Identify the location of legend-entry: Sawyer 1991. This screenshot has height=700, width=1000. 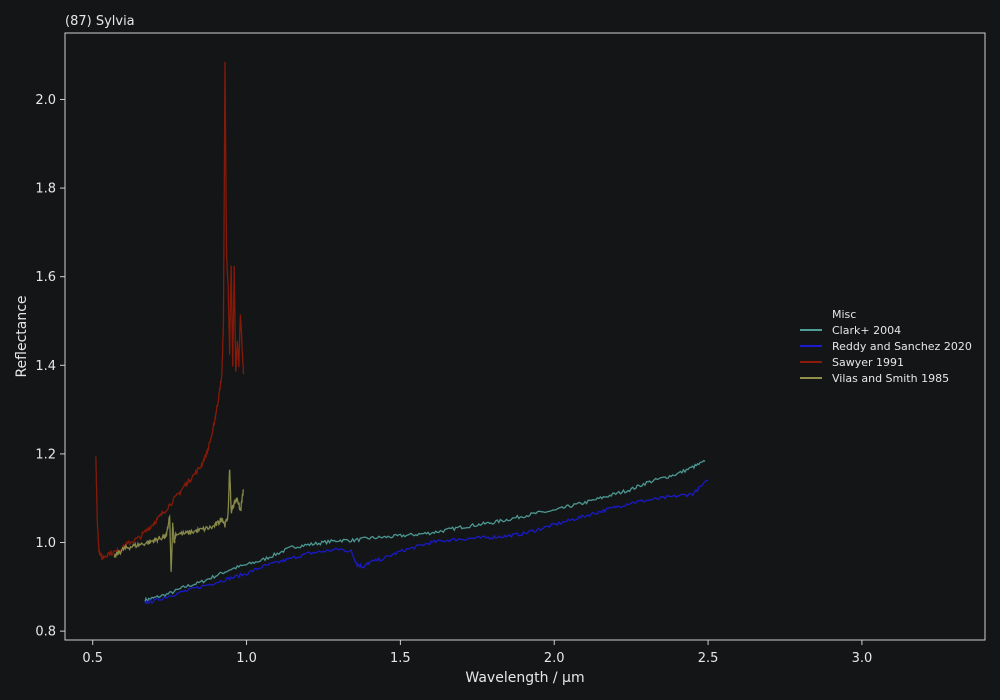
(868, 362).